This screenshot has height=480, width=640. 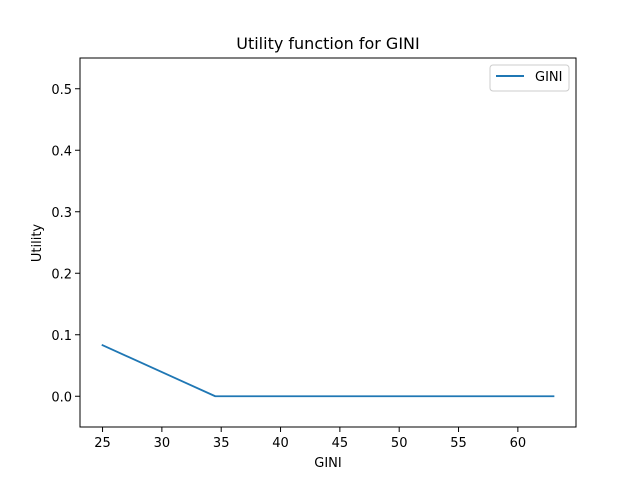 What do you see at coordinates (65, 244) in the screenshot?
I see `y-axis-ticks: 0.0 0.1 0.2 0.3 0.4 0.5` at bounding box center [65, 244].